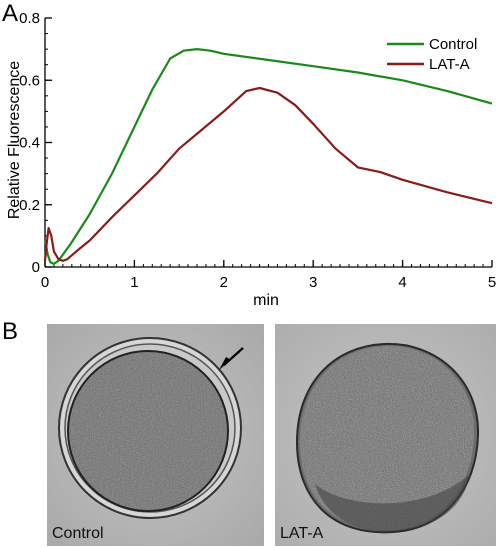 This screenshot has width=498, height=547. What do you see at coordinates (492, 282) in the screenshot?
I see `x-tick-label: 5` at bounding box center [492, 282].